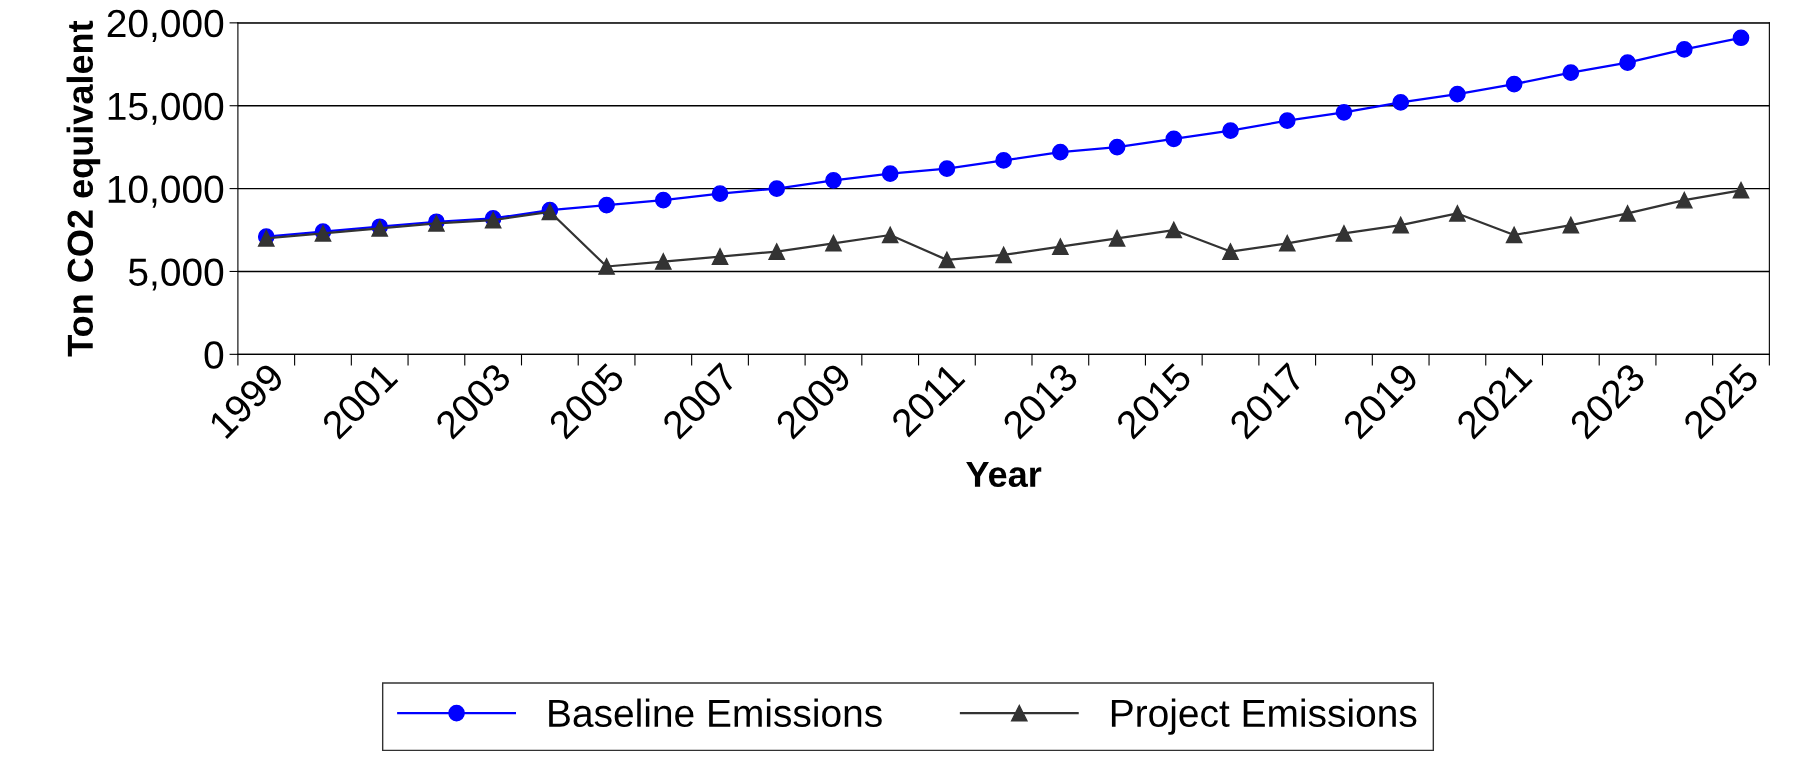  I want to click on legend-label: Baseline Emissions, so click(715, 713).